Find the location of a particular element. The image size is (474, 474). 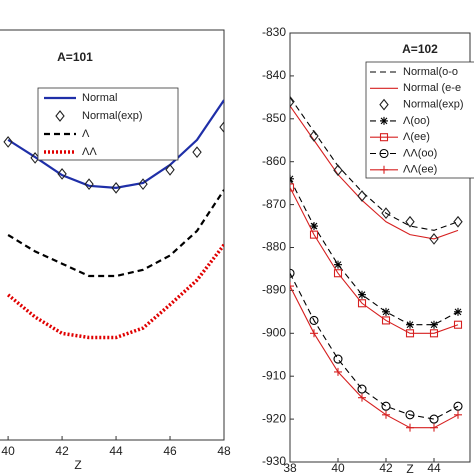

x-tick-label: 48 is located at coordinates (224, 451).